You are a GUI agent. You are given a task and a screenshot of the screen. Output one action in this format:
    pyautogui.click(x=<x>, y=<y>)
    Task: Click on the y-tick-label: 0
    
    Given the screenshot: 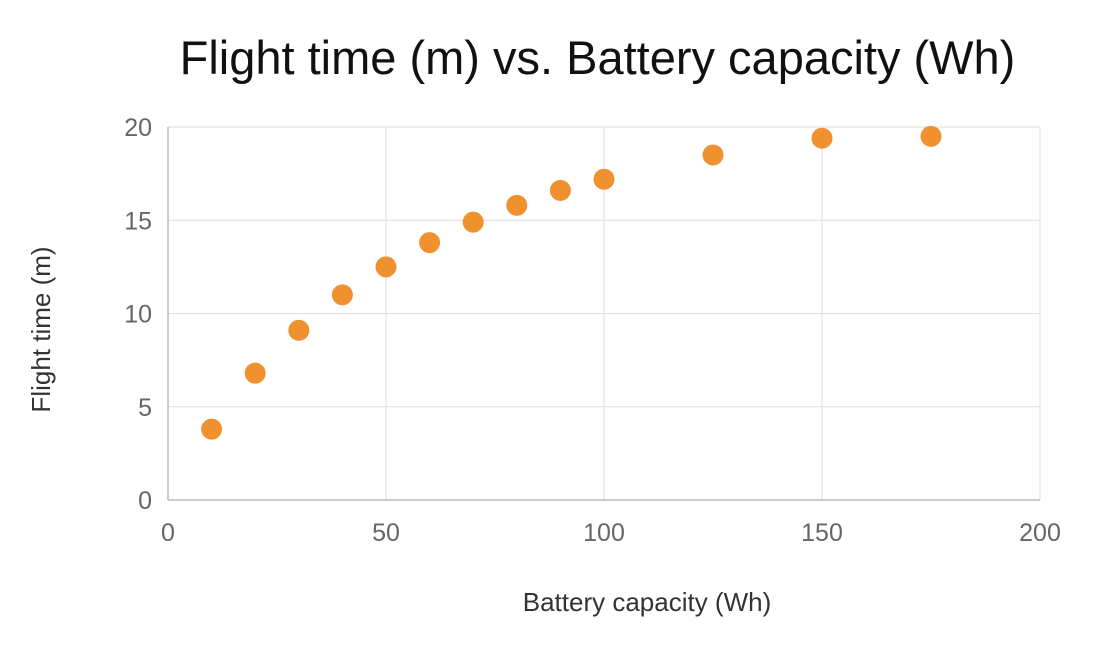 What is the action you would take?
    pyautogui.click(x=145, y=501)
    